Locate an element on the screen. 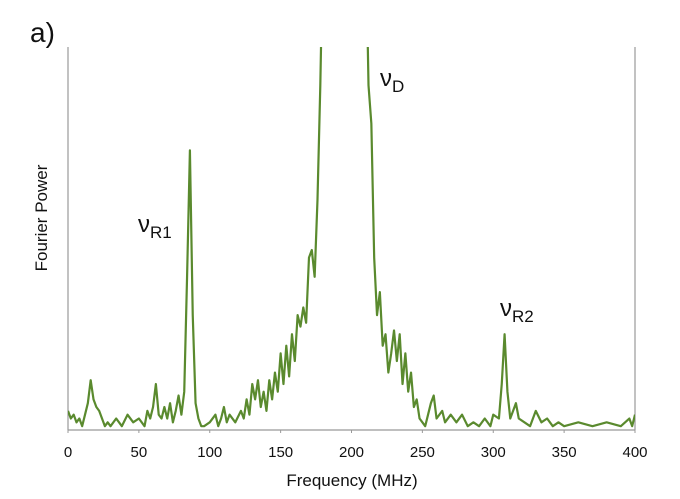 The image size is (680, 499). peak-annotation: νR2 is located at coordinates (517, 310).